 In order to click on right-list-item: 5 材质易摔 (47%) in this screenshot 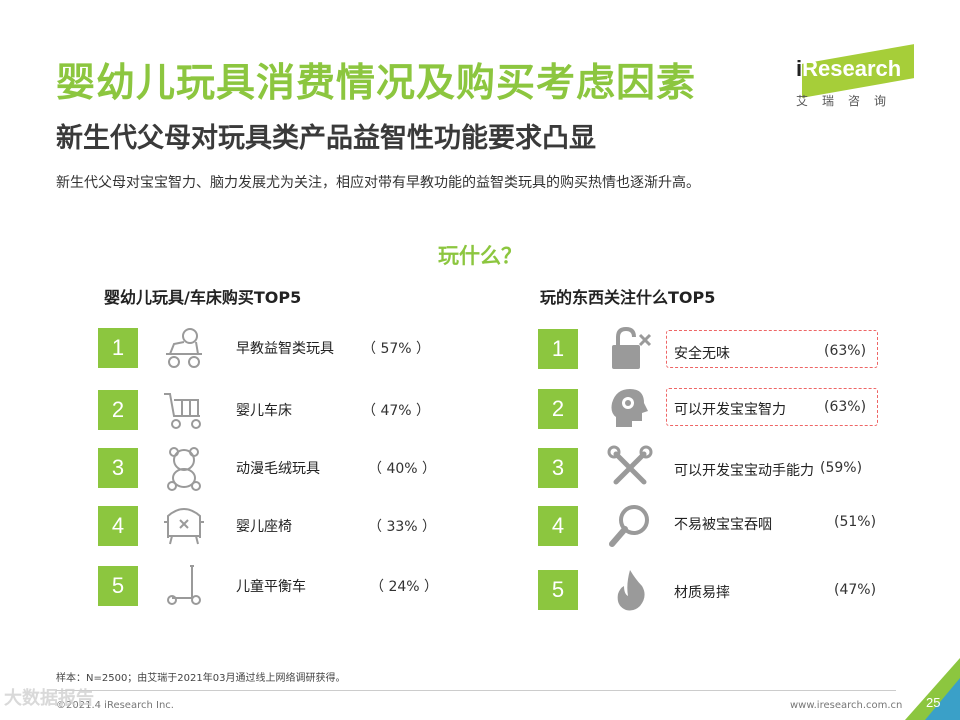, I will do `click(718, 590)`.